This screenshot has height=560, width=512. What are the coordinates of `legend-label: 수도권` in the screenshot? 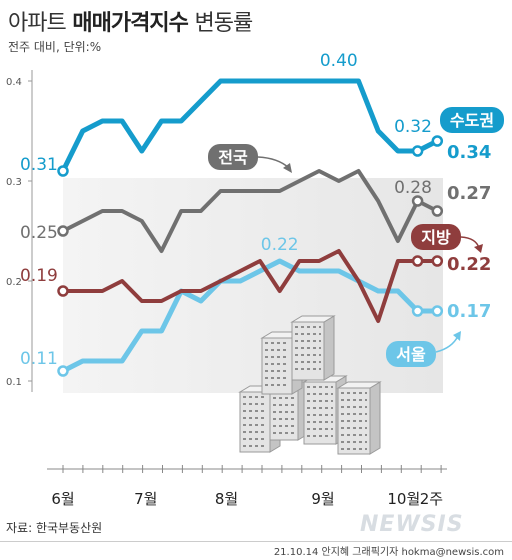 It's located at (472, 120).